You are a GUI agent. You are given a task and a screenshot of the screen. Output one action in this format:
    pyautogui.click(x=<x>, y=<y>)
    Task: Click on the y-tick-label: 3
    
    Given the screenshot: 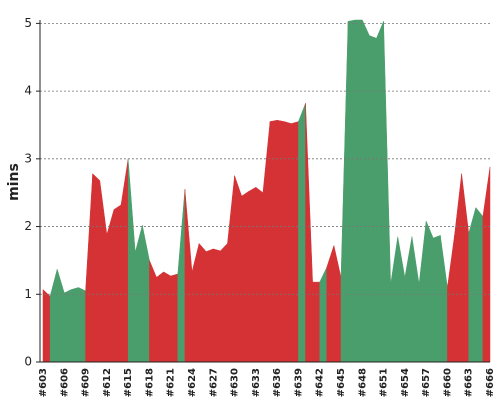 What is the action you would take?
    pyautogui.click(x=28, y=158)
    